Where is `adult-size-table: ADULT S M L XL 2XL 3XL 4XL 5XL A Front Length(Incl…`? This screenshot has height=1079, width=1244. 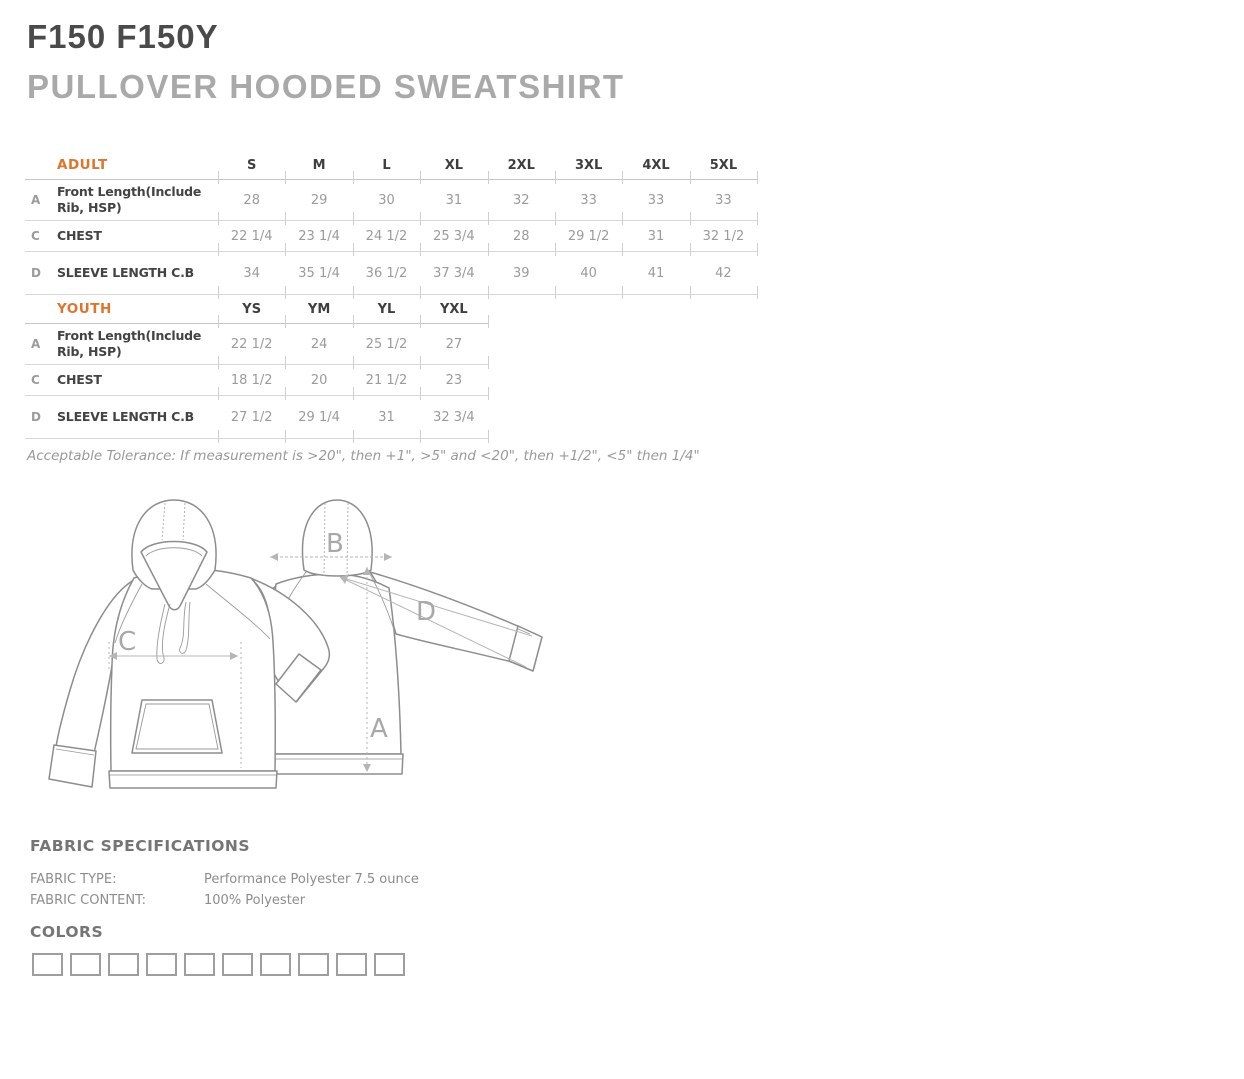 adult-size-table: ADULT S M L XL 2XL 3XL 4XL 5XL A Front Length(Incl… is located at coordinates (392, 225).